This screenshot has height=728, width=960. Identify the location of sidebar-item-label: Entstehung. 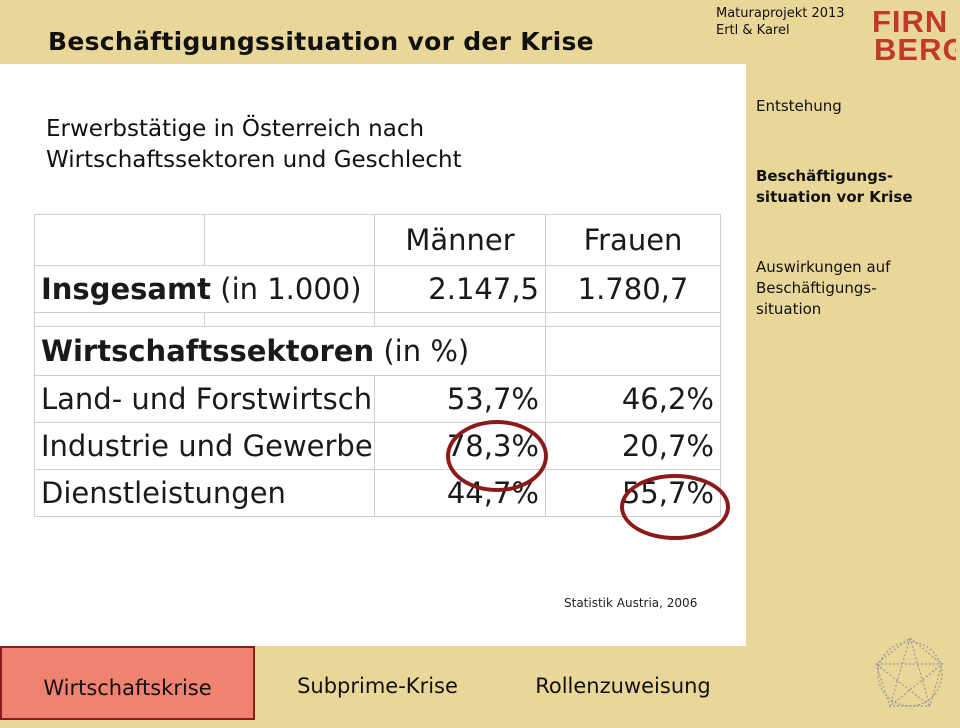
(799, 106).